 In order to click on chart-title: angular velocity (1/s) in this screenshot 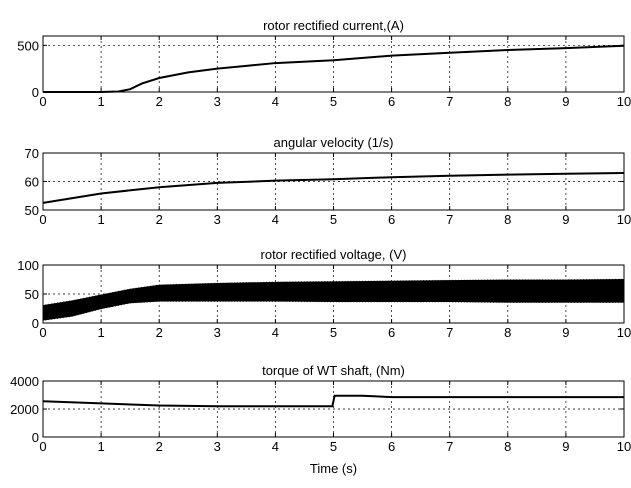, I will do `click(334, 142)`.